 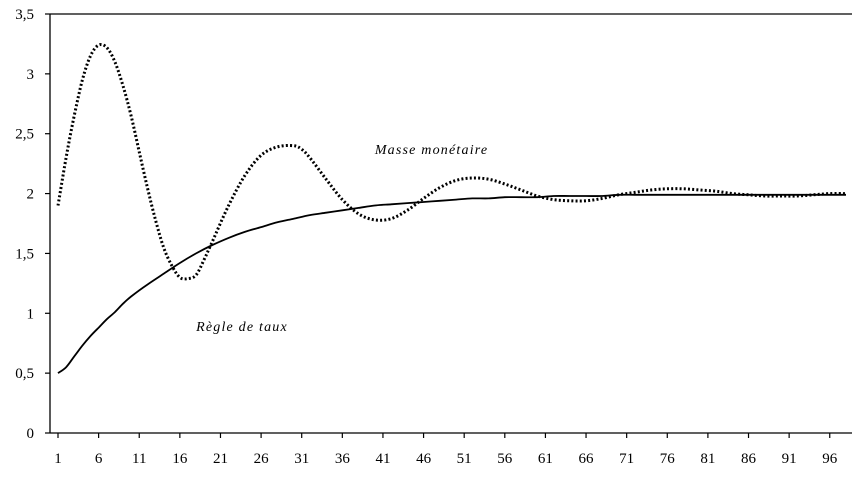 I want to click on x-tick-label: 1, so click(x=58, y=459).